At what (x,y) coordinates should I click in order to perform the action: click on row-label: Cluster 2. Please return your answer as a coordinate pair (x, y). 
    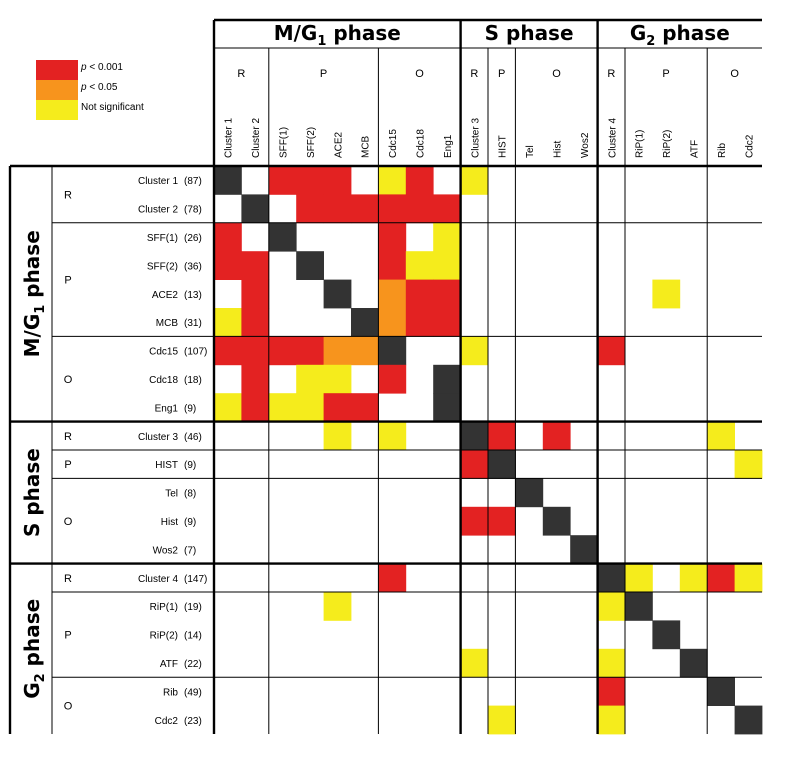
    Looking at the image, I should click on (158, 210).